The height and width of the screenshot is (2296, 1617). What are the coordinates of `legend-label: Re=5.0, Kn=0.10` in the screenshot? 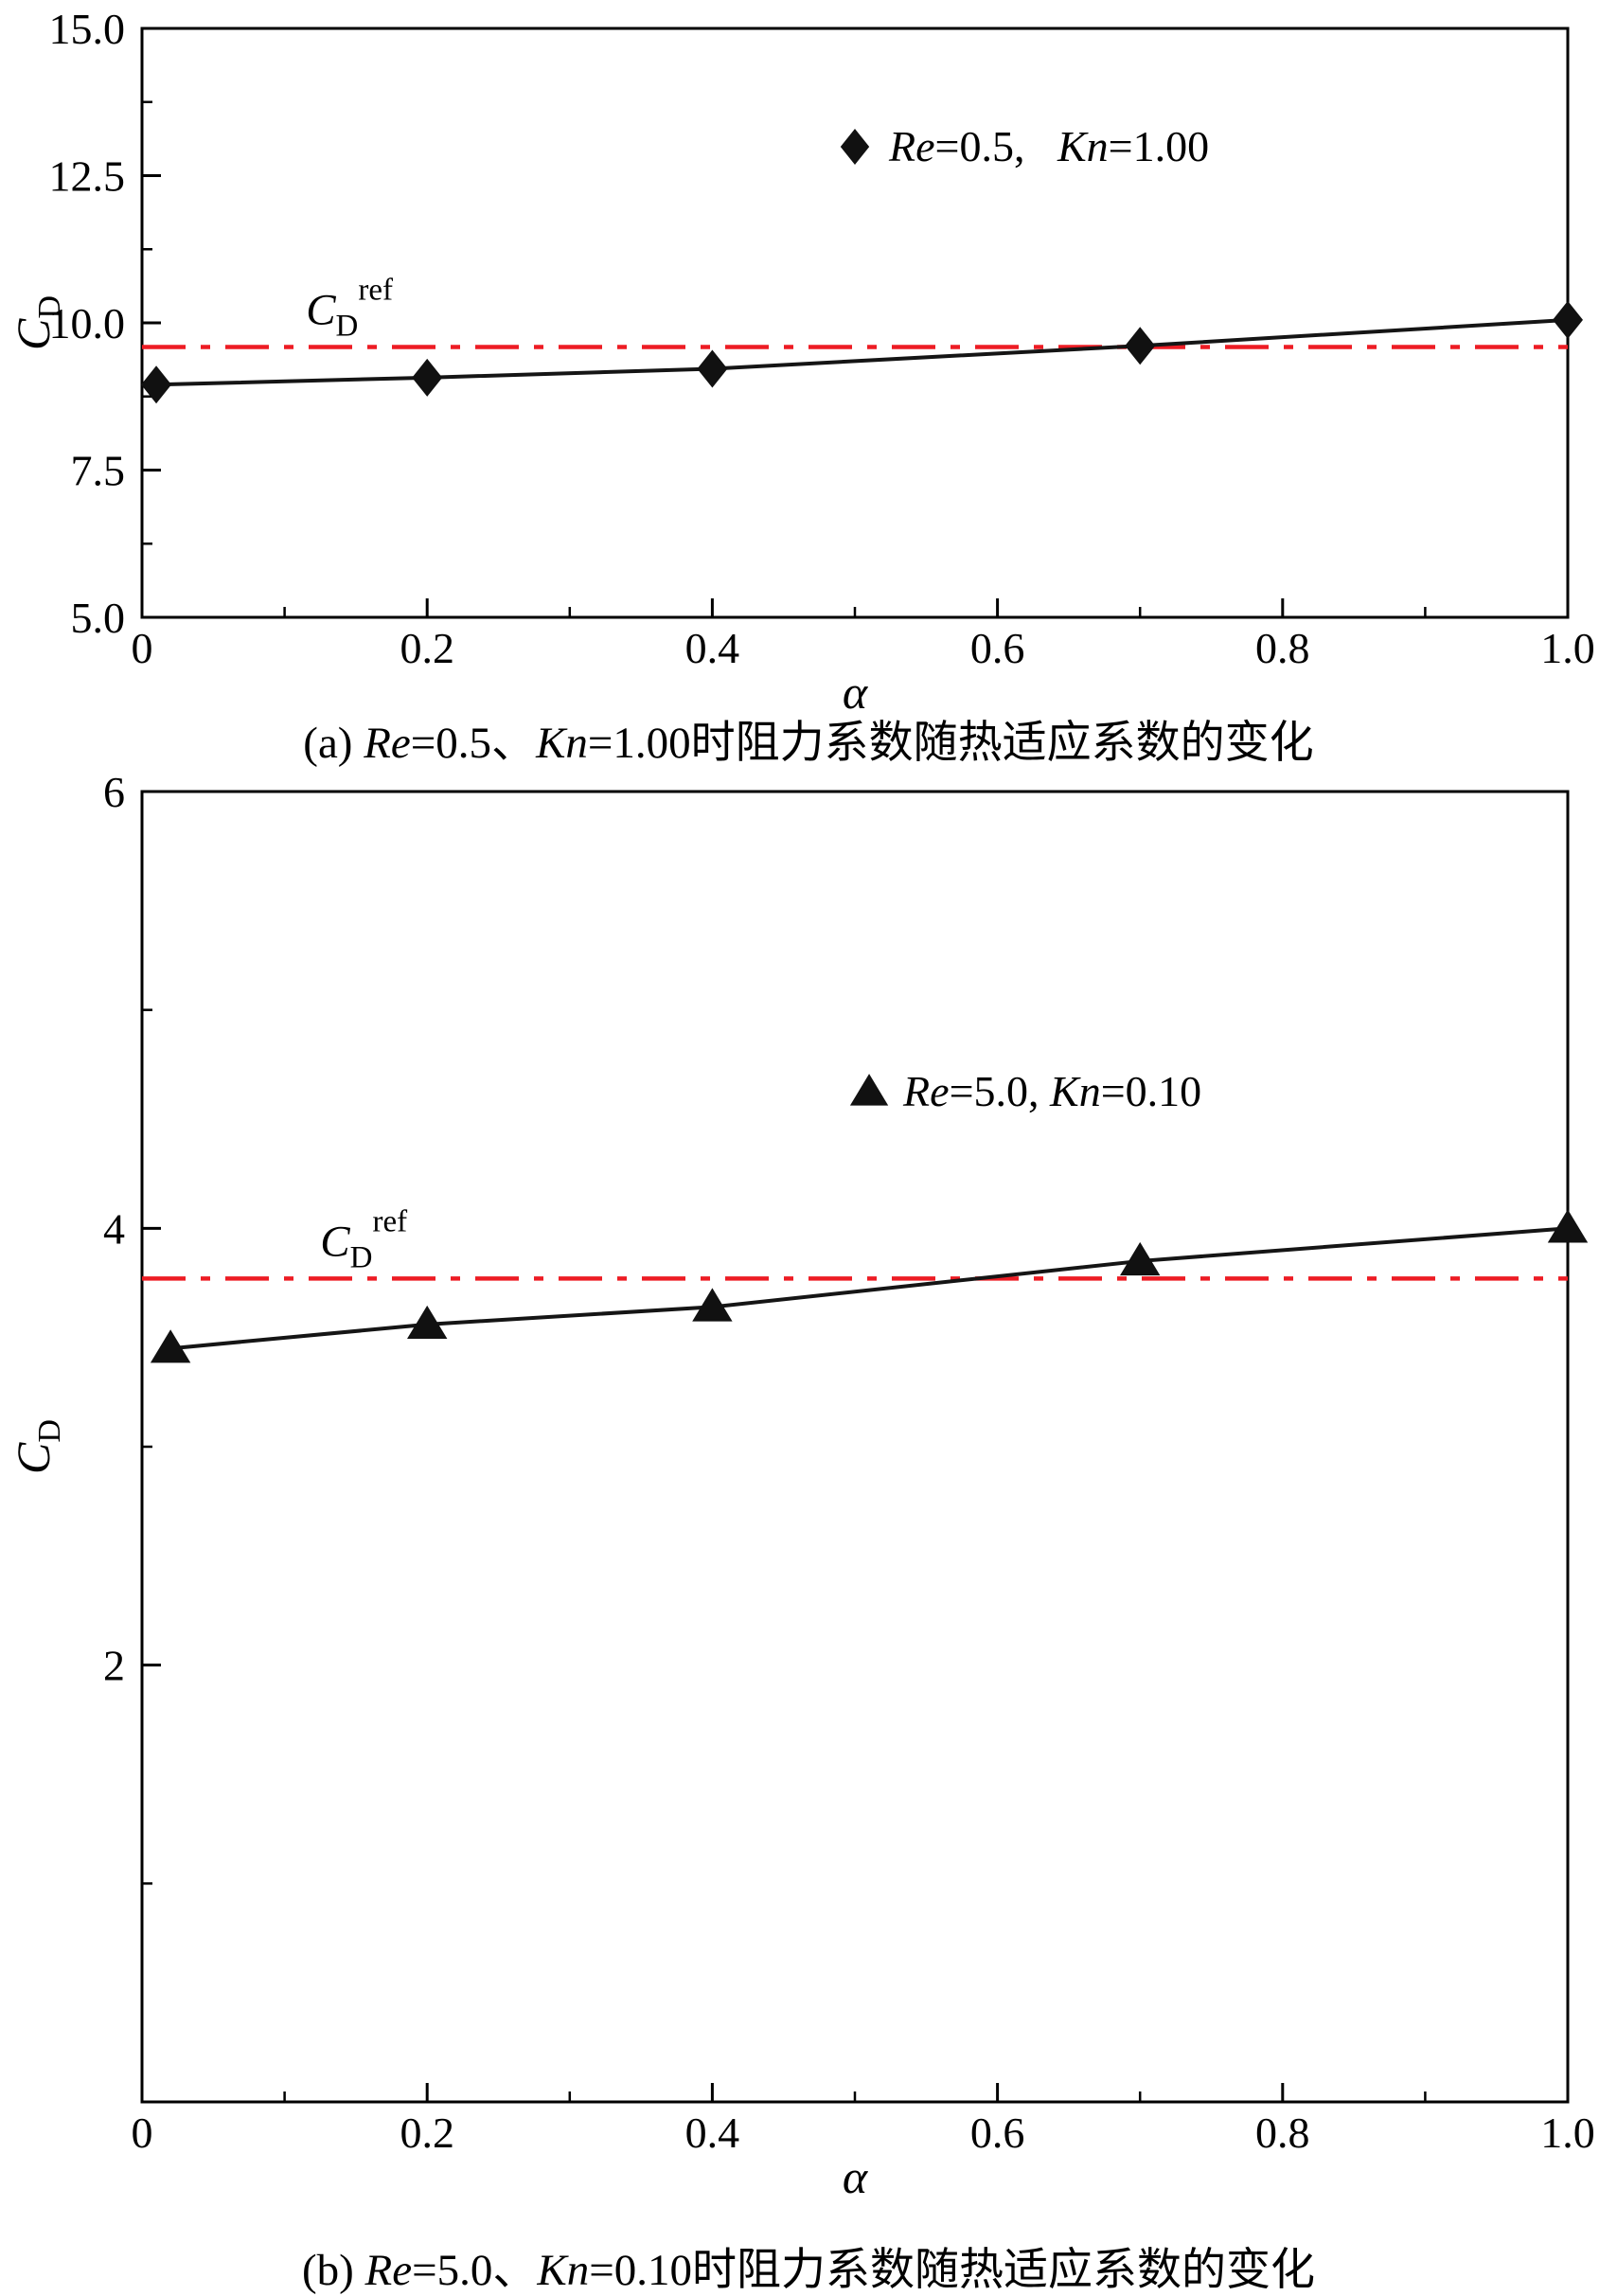 It's located at (1051, 1091).